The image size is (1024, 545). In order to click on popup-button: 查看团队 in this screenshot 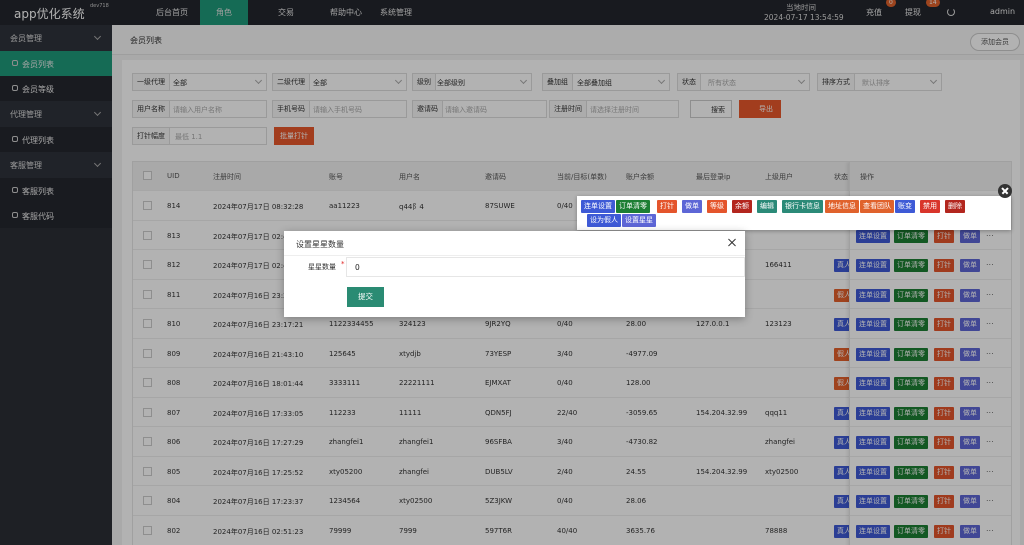, I will do `click(877, 206)`.